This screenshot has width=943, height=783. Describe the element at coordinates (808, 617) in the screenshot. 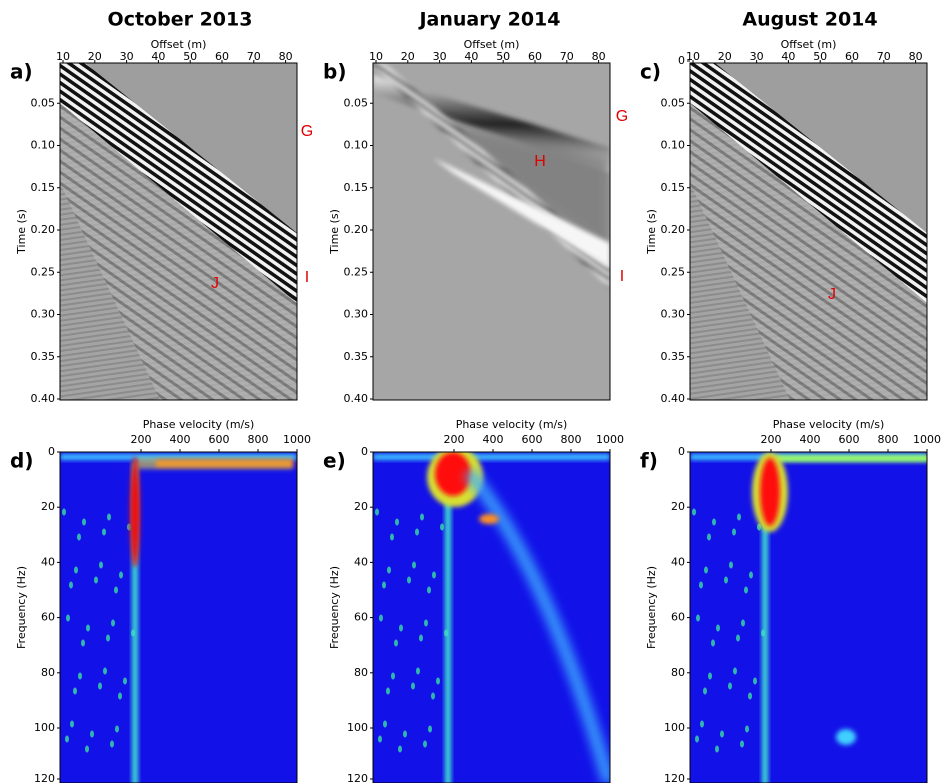

I see `background` at that location.